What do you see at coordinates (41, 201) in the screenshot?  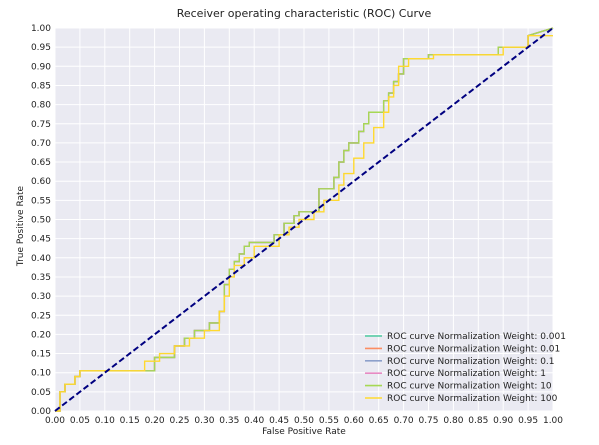 I see `y-tick-label: 0.55` at bounding box center [41, 201].